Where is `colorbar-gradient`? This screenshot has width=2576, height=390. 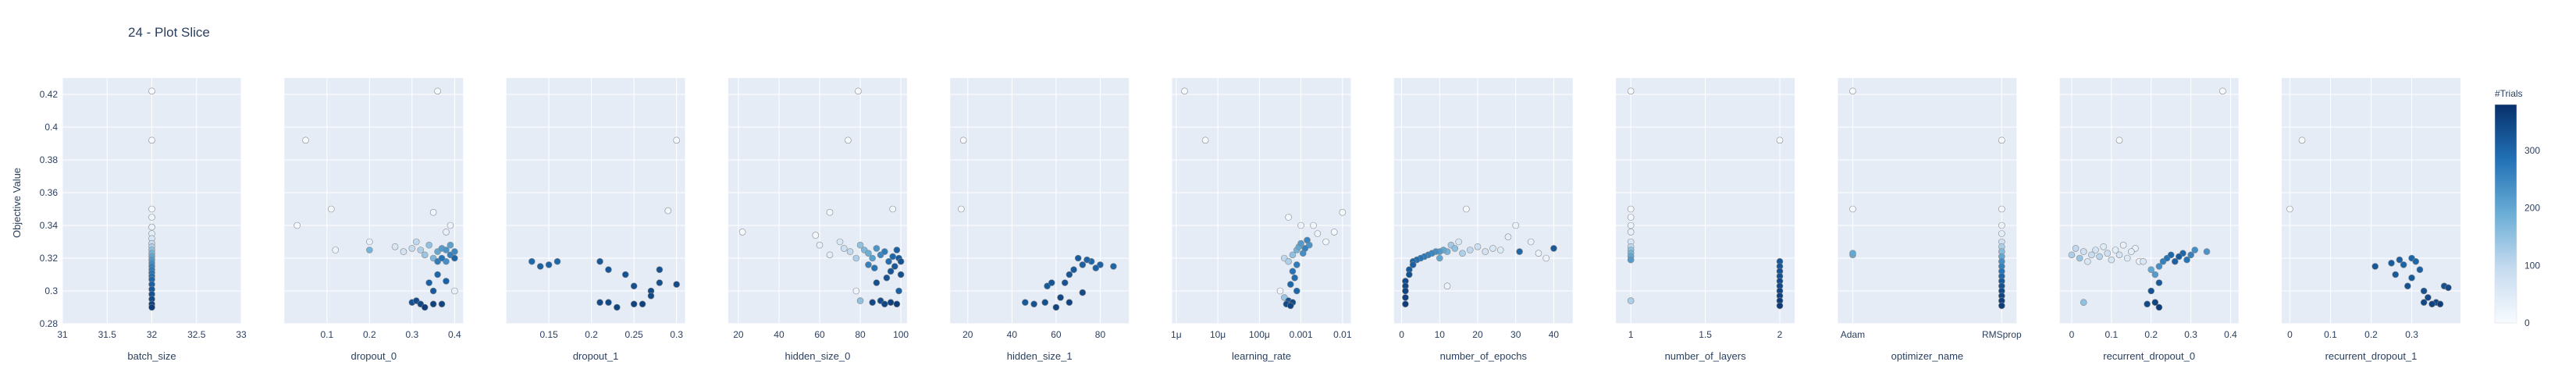 colorbar-gradient is located at coordinates (2505, 214).